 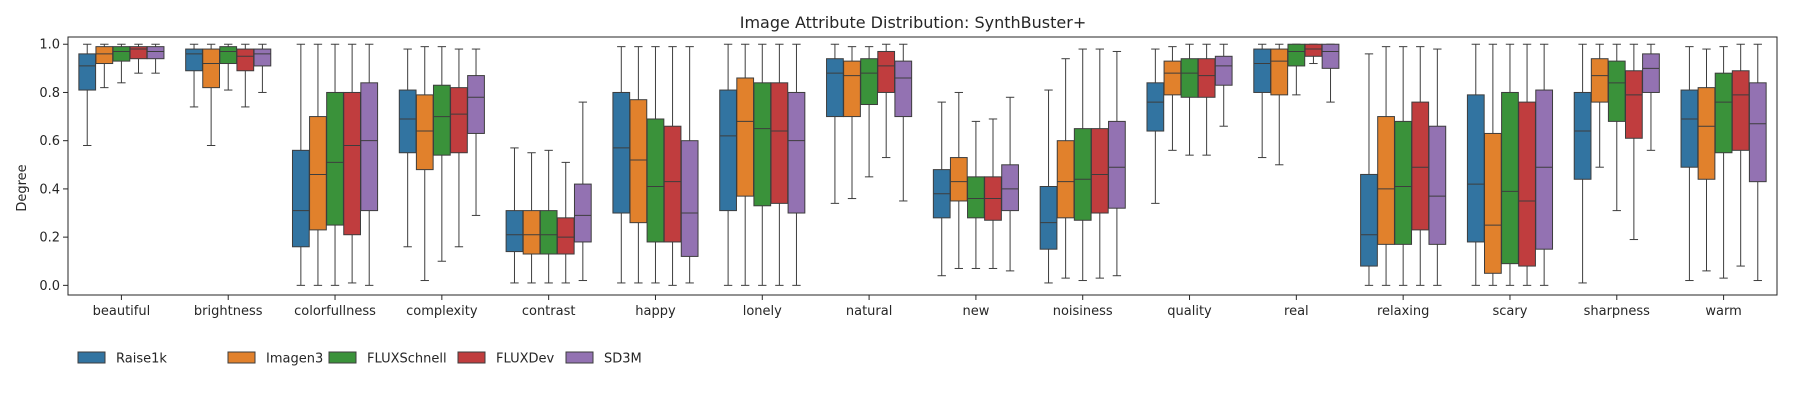 I want to click on box-imagen3-warm, so click(x=1706, y=160).